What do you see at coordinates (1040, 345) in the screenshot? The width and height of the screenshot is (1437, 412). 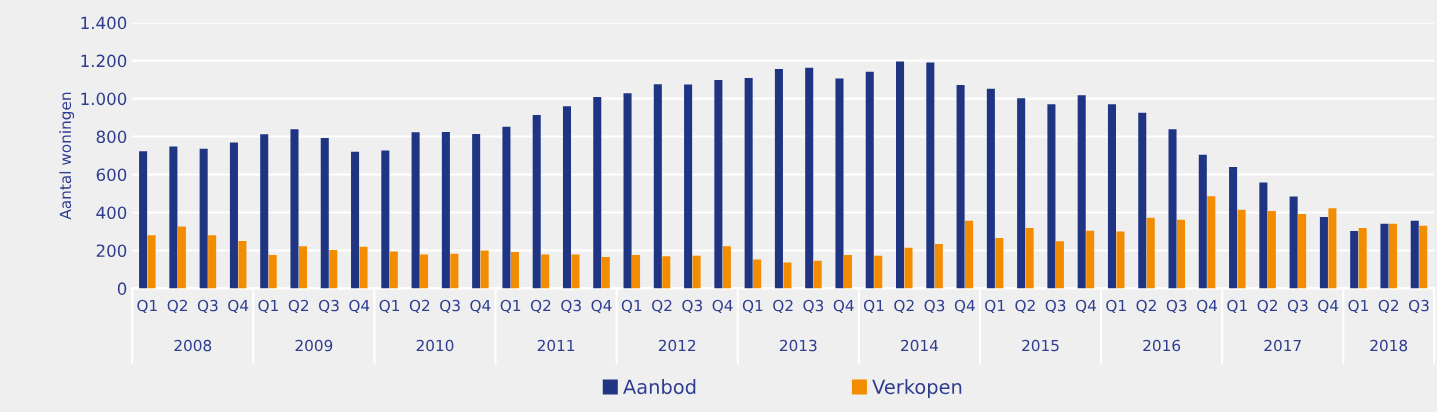 I see `text: 2015` at bounding box center [1040, 345].